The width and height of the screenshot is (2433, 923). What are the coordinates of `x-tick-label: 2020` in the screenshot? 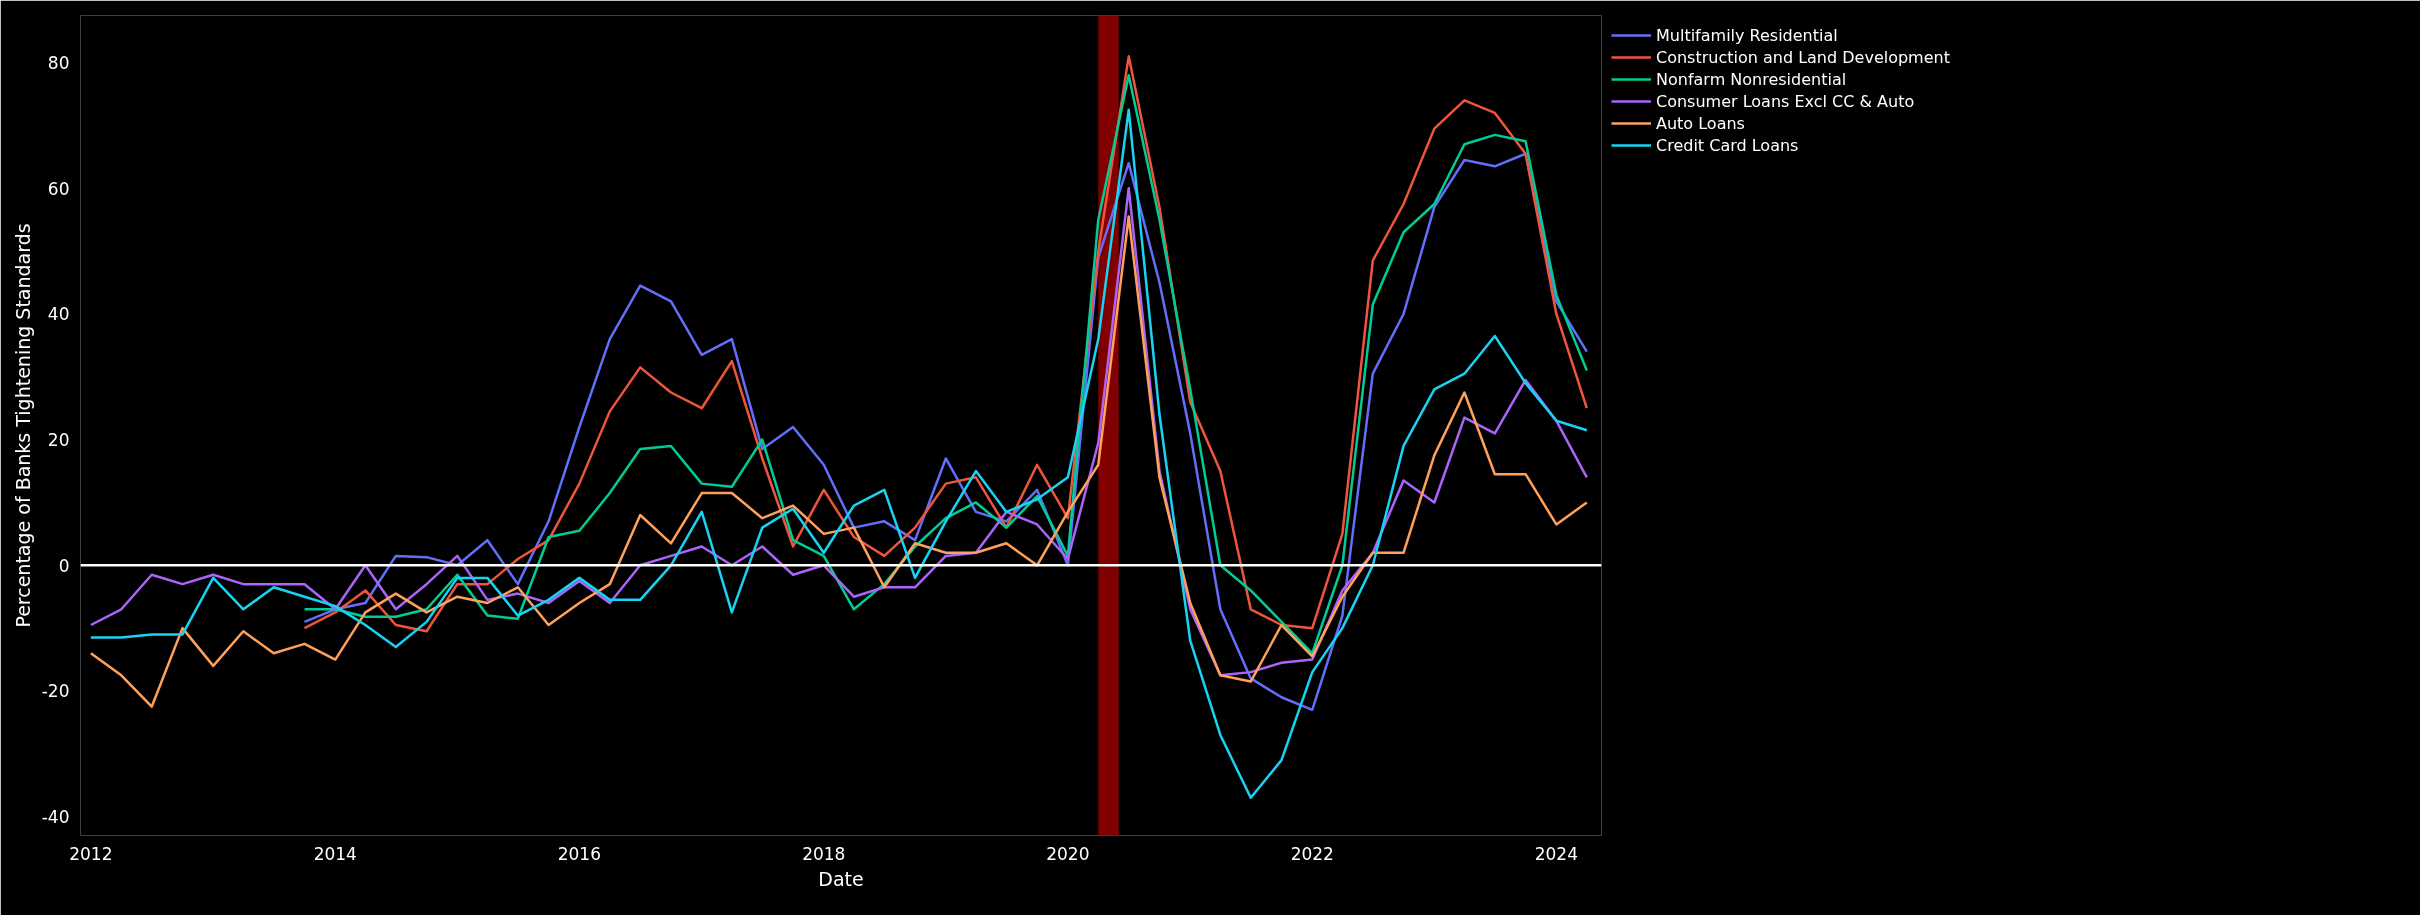 It's located at (1068, 853).